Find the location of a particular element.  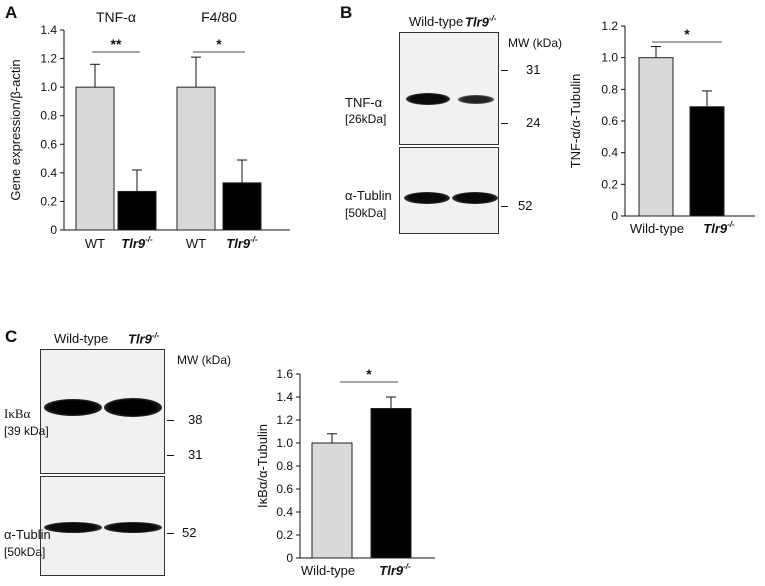

group-title: F4/80 is located at coordinates (219, 17).